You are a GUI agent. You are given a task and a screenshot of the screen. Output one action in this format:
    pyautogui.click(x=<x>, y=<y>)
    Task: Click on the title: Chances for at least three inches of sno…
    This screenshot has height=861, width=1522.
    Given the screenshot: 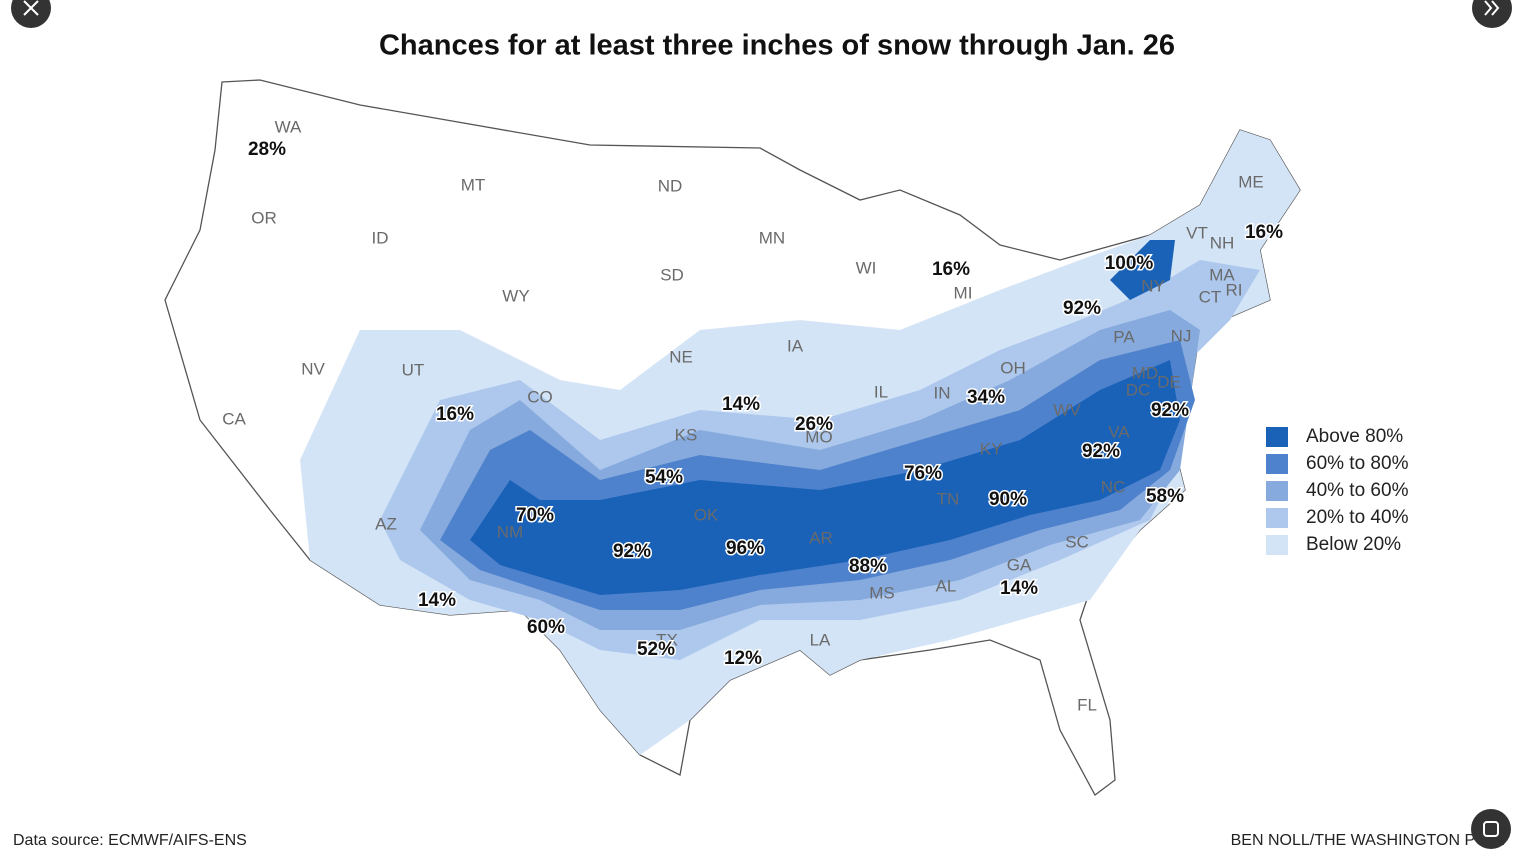 What is the action you would take?
    pyautogui.click(x=777, y=46)
    